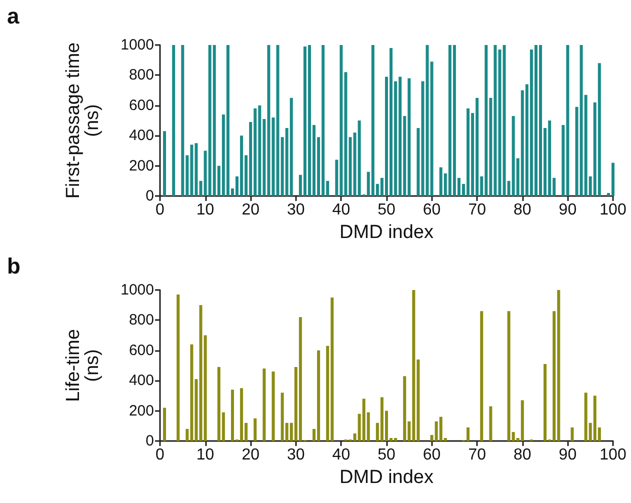  I want to click on chart-title: b, so click(13, 266).